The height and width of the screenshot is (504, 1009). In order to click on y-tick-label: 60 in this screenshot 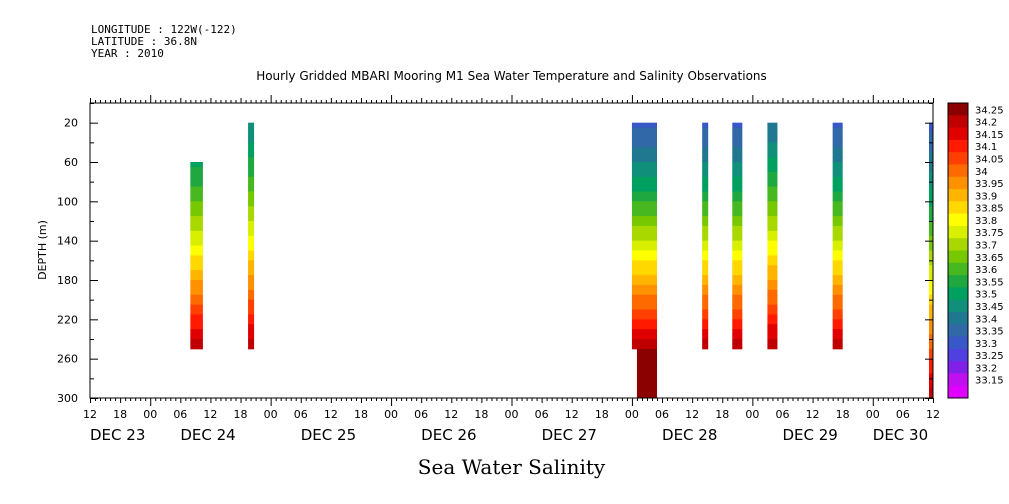, I will do `click(71, 162)`.